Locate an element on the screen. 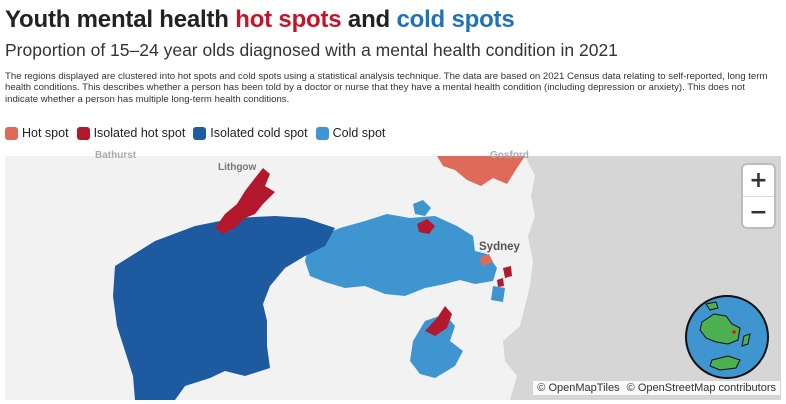  attribution-openmaptiles-link: © OpenMapTiles is located at coordinates (578, 388).